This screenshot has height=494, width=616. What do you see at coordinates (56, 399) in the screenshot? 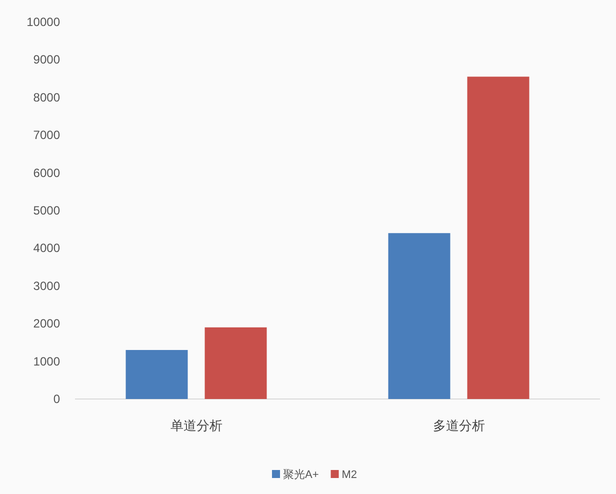
I see `y-tick-label: 0` at bounding box center [56, 399].